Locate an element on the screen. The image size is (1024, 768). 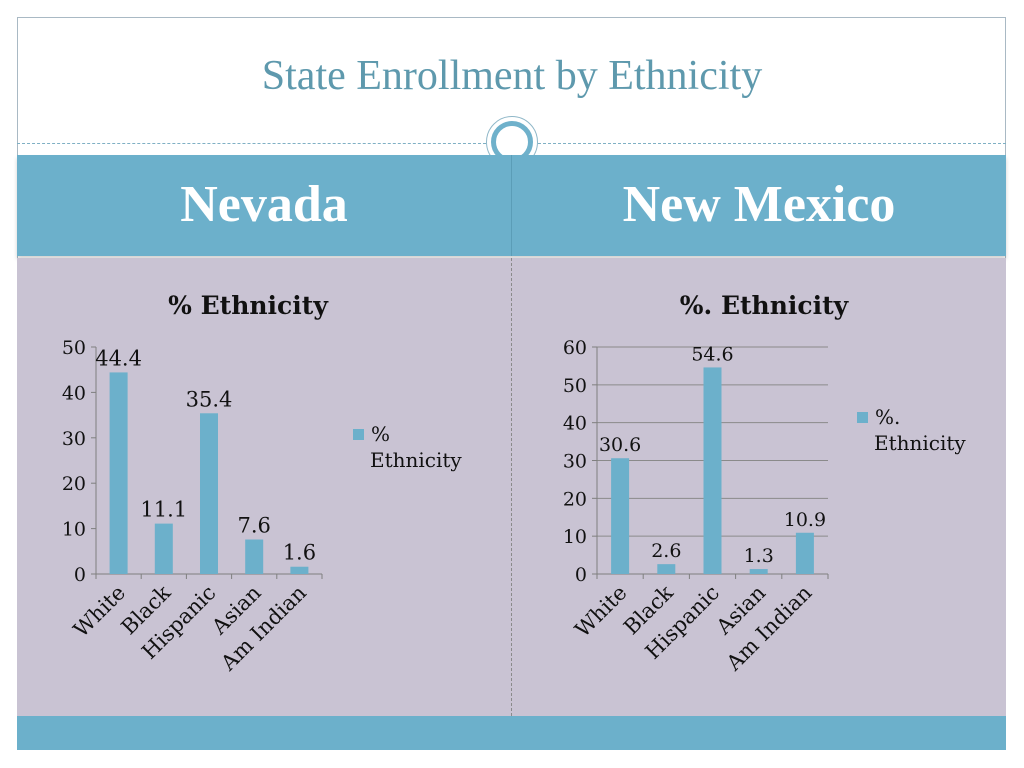
new-mexico-y-tick-label: 10 is located at coordinates (575, 537).